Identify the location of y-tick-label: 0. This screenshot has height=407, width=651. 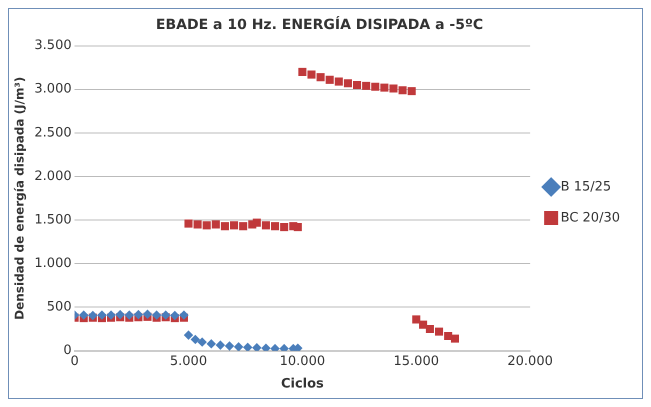
(67, 350).